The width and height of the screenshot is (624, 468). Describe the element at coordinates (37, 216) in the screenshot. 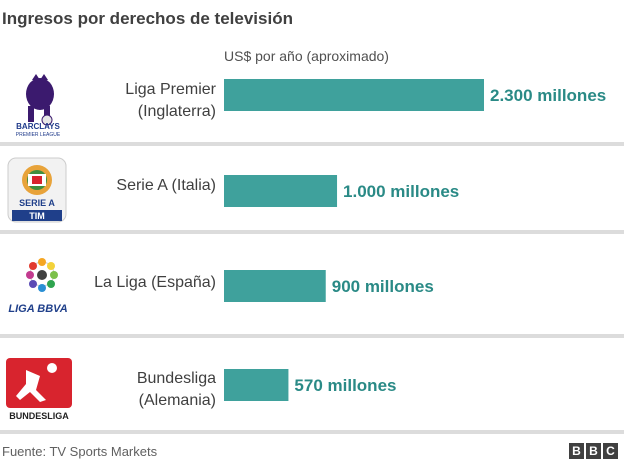

I see `seriea-logo-subtext: TIM` at that location.